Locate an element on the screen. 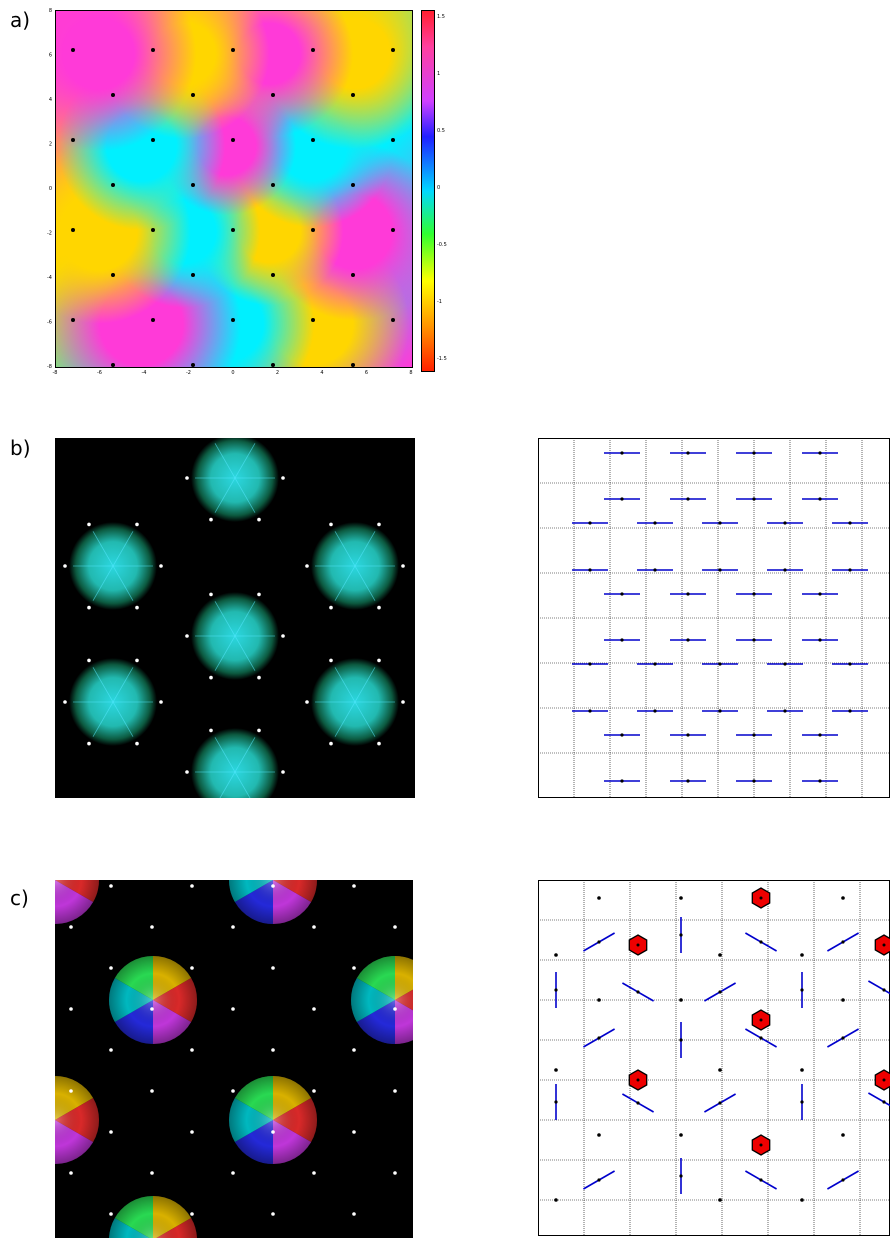  y-tick-label: 6 is located at coordinates (50, 56).